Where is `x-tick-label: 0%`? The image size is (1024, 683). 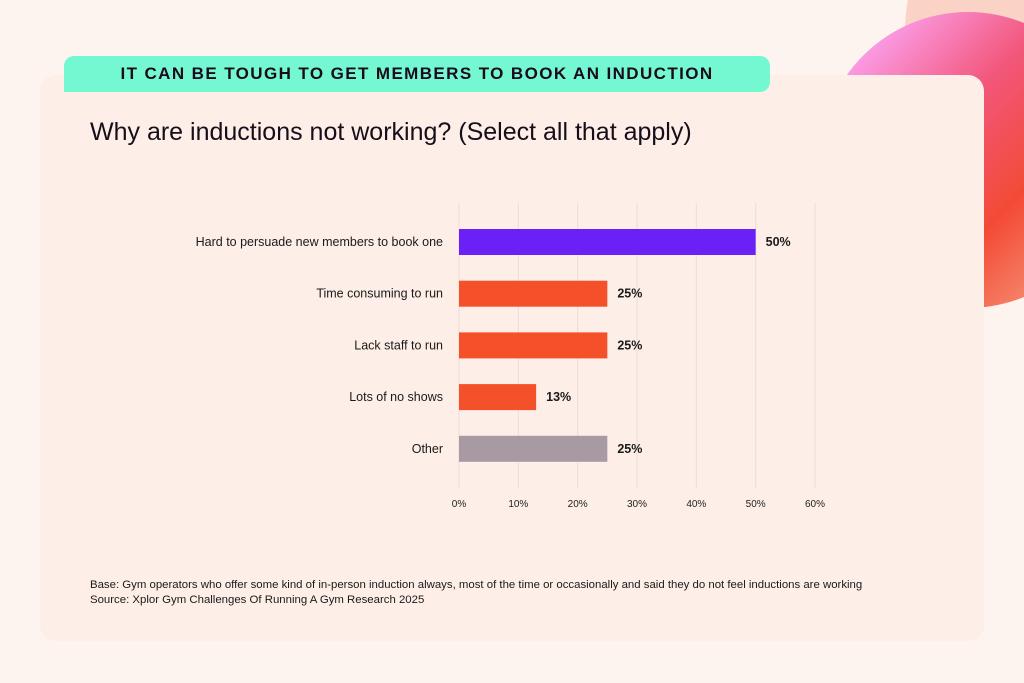
x-tick-label: 0% is located at coordinates (459, 504).